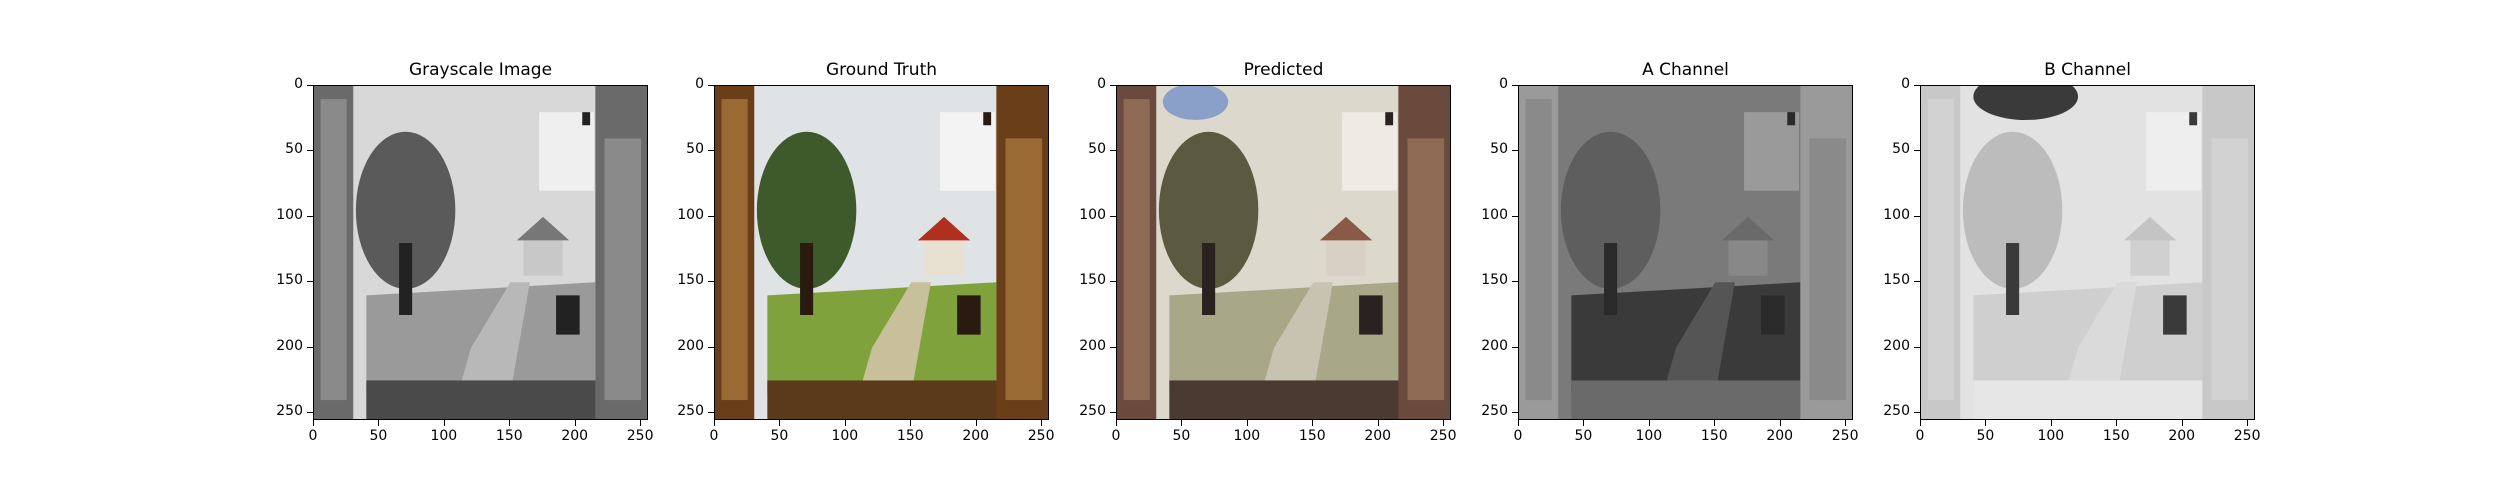 Image resolution: width=2500 pixels, height=500 pixels. Describe the element at coordinates (2175, 315) in the screenshot. I see `light-switch` at that location.